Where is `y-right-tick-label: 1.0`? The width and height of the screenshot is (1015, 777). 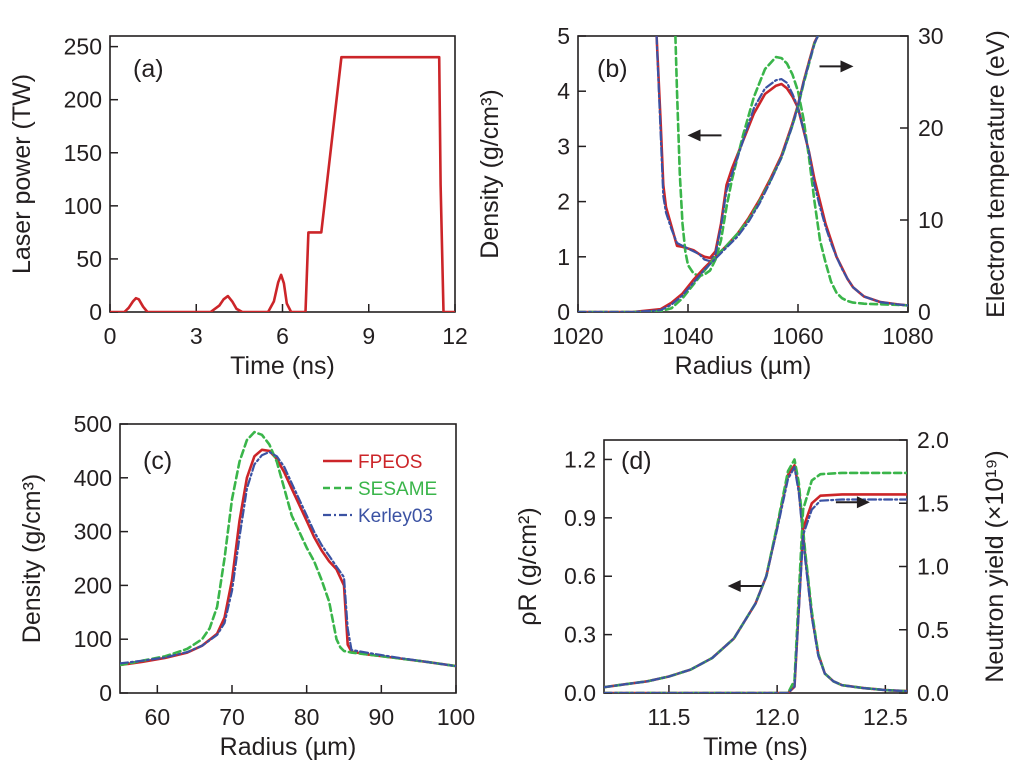 y-right-tick-label: 1.0 is located at coordinates (933, 567).